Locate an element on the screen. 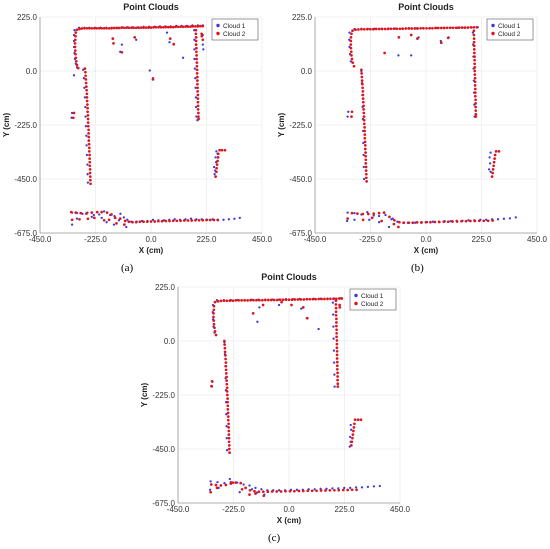  x-tick-label: 0.0 is located at coordinates (426, 239).